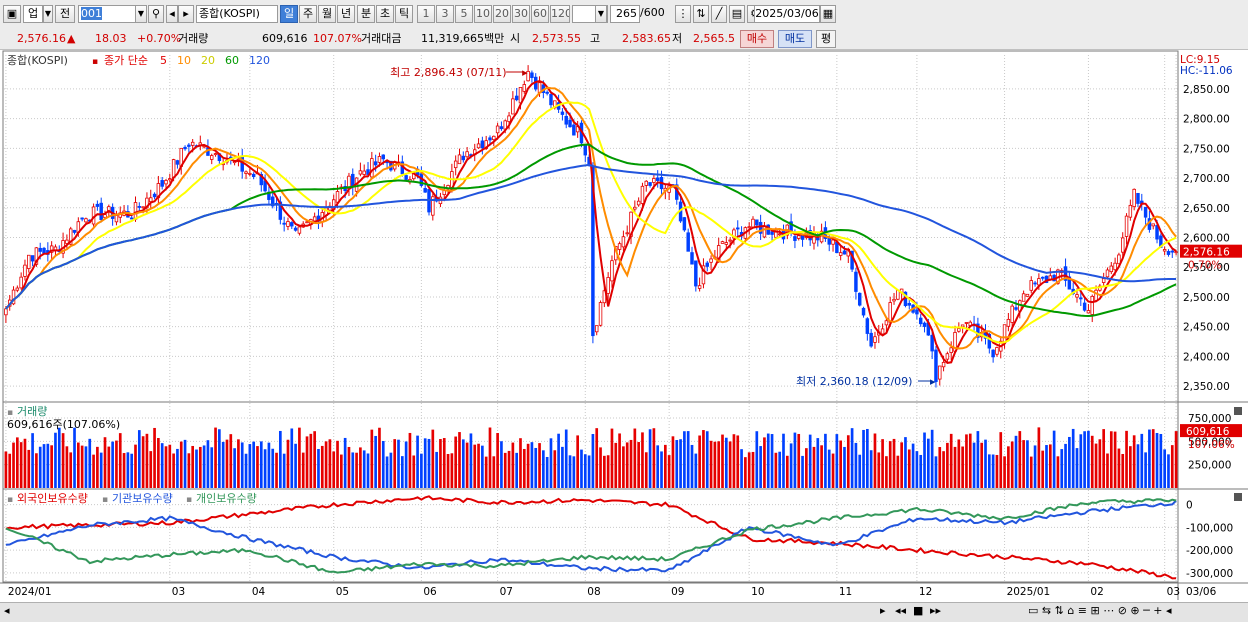  What do you see at coordinates (184, 60) in the screenshot?
I see `legend-ma-10: 10` at bounding box center [184, 60].